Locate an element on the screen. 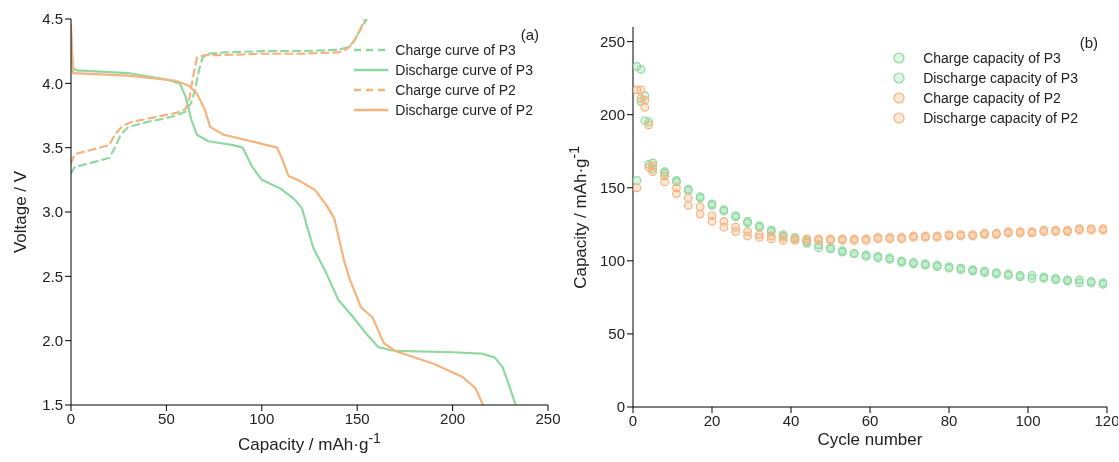  x-tick-label: 250 is located at coordinates (548, 418).